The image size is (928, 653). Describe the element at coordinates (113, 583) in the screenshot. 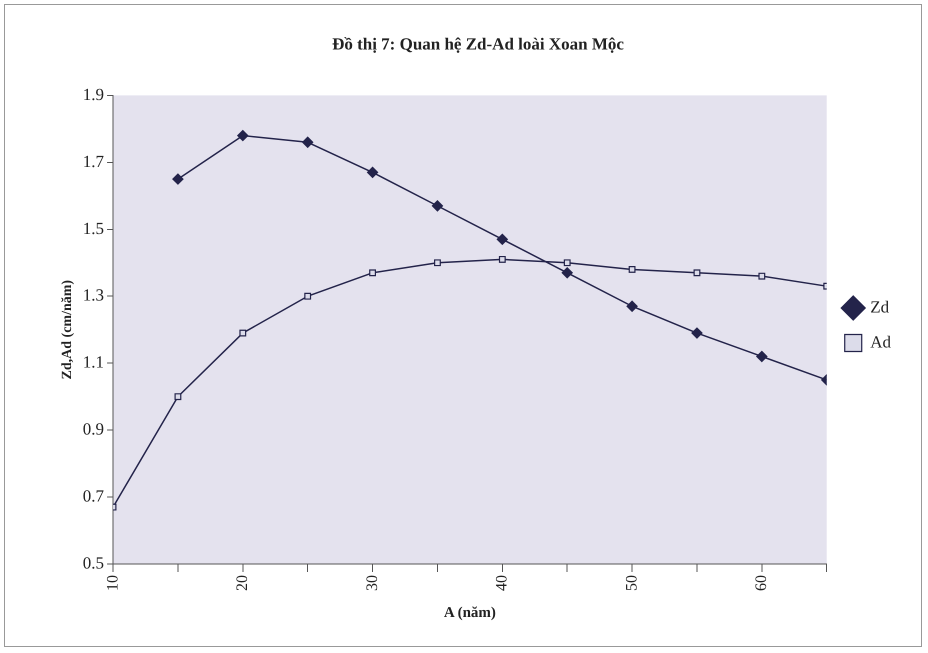

I see `x-tick-label: 10` at that location.